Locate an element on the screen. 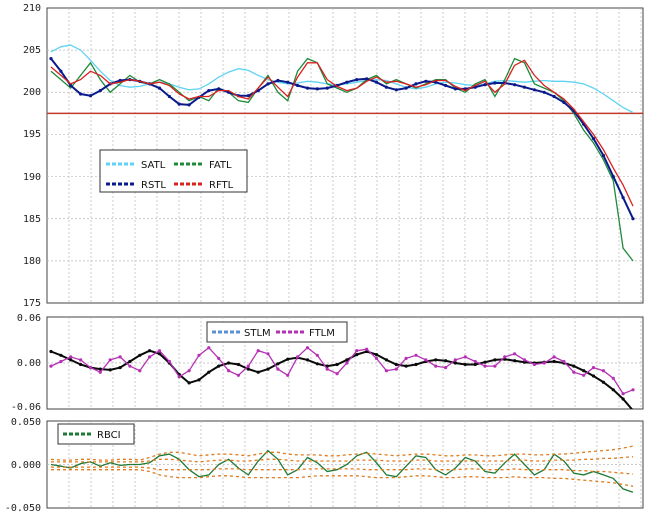 This screenshot has width=650, height=518. momentum-series-ftlm is located at coordinates (342, 370).